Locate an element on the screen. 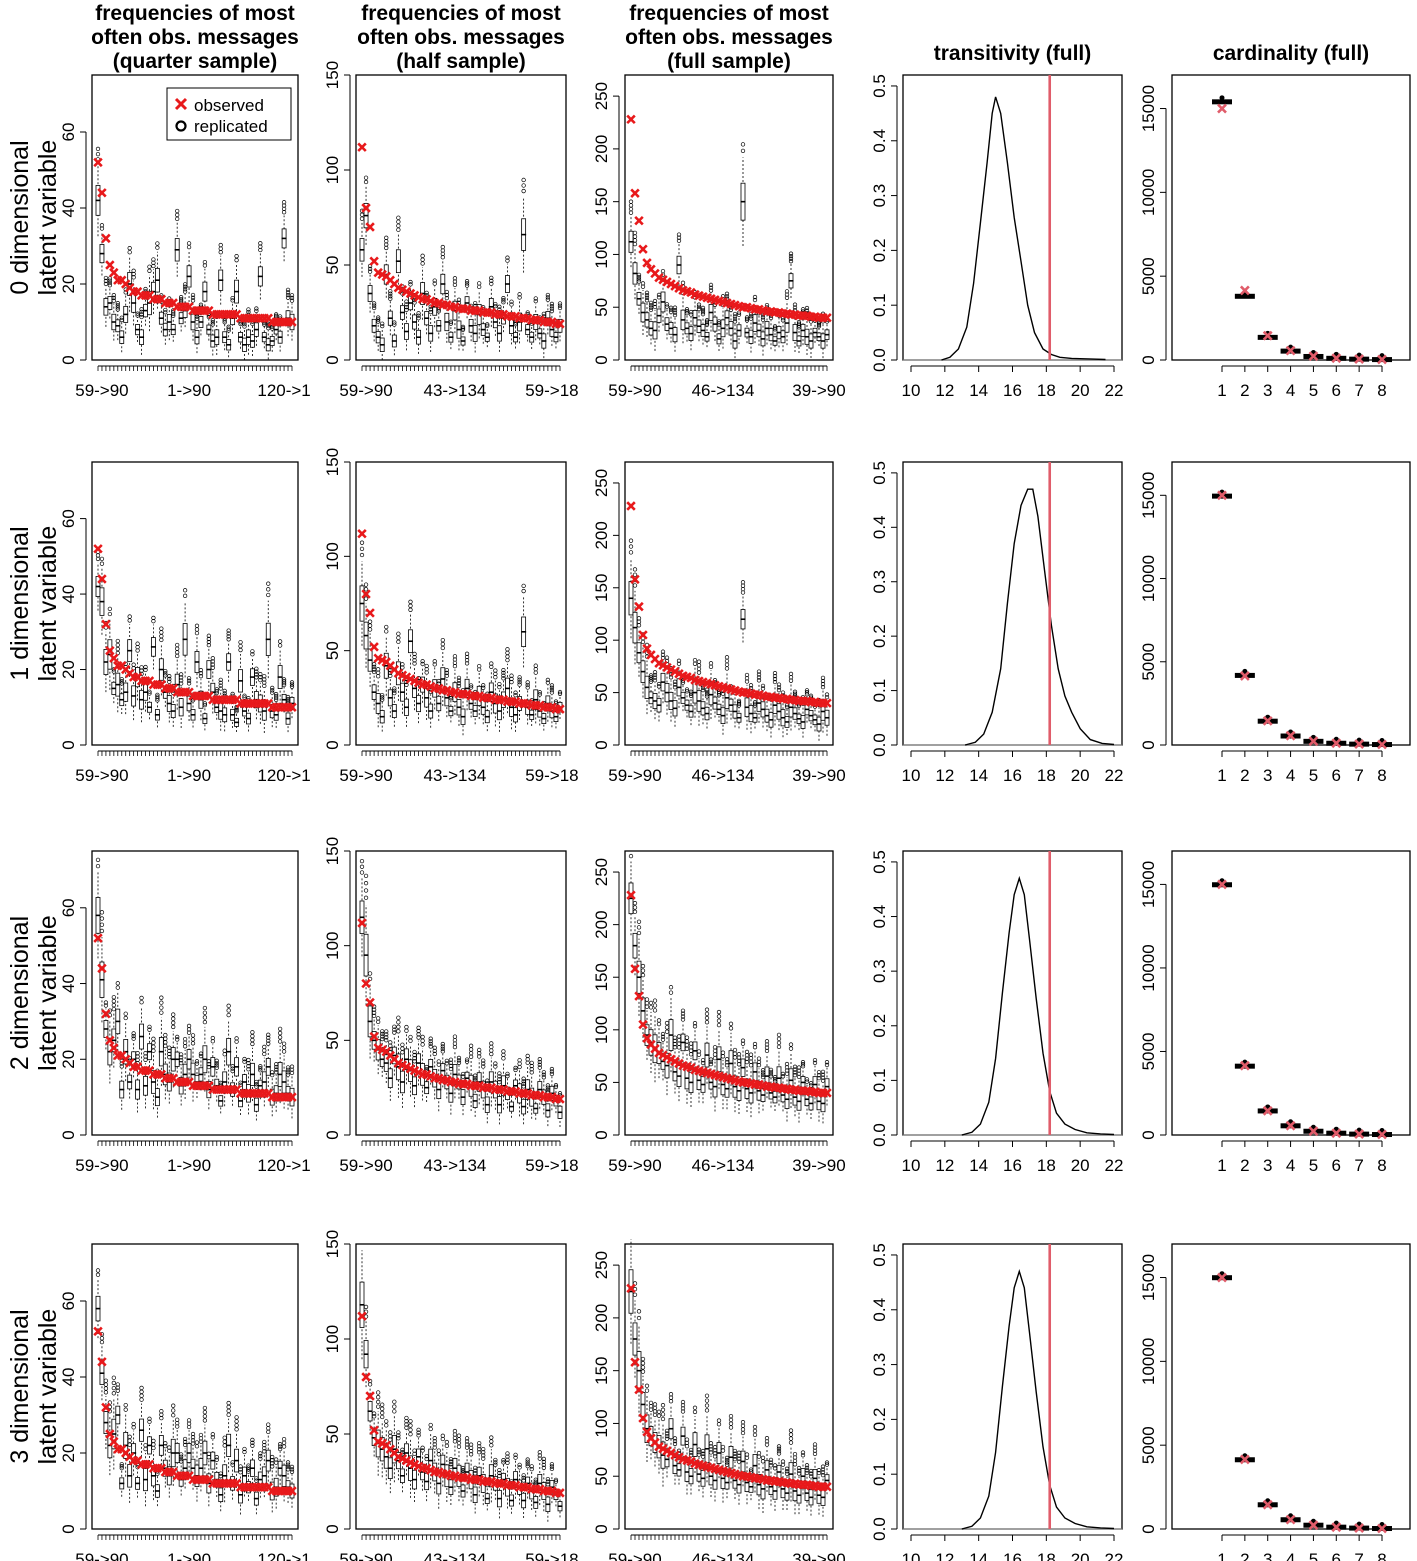 This screenshot has height=1561, width=1417. column-title: often obs. messages is located at coordinates (195, 37).